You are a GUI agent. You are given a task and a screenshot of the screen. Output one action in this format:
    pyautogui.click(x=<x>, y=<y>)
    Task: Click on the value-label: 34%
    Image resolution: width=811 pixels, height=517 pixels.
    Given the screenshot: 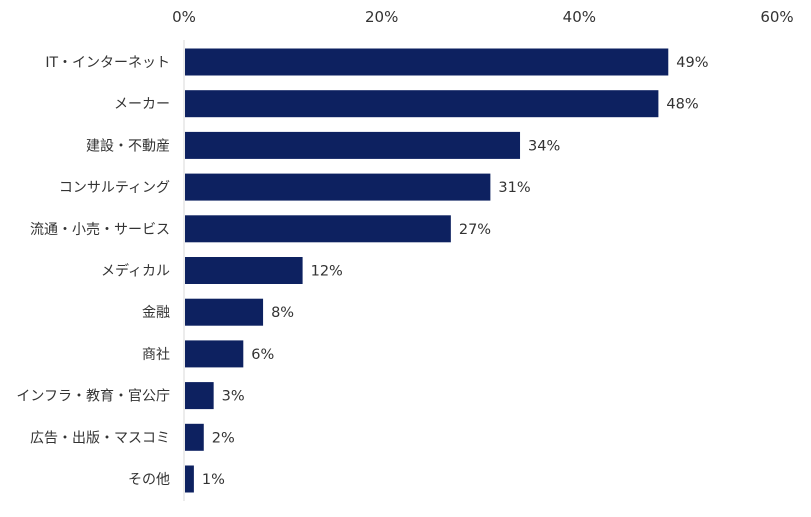 What is the action you would take?
    pyautogui.click(x=544, y=146)
    